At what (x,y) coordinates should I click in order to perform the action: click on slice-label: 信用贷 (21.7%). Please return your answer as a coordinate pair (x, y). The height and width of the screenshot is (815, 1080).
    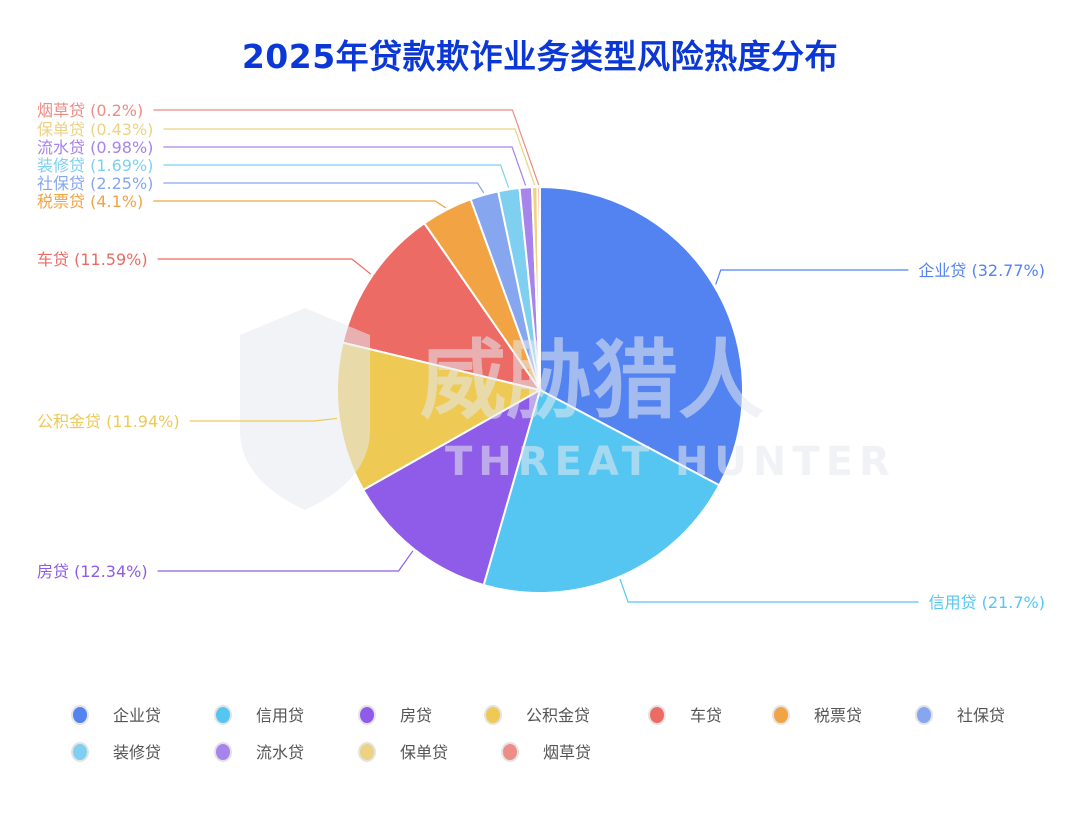
    Looking at the image, I should click on (987, 602).